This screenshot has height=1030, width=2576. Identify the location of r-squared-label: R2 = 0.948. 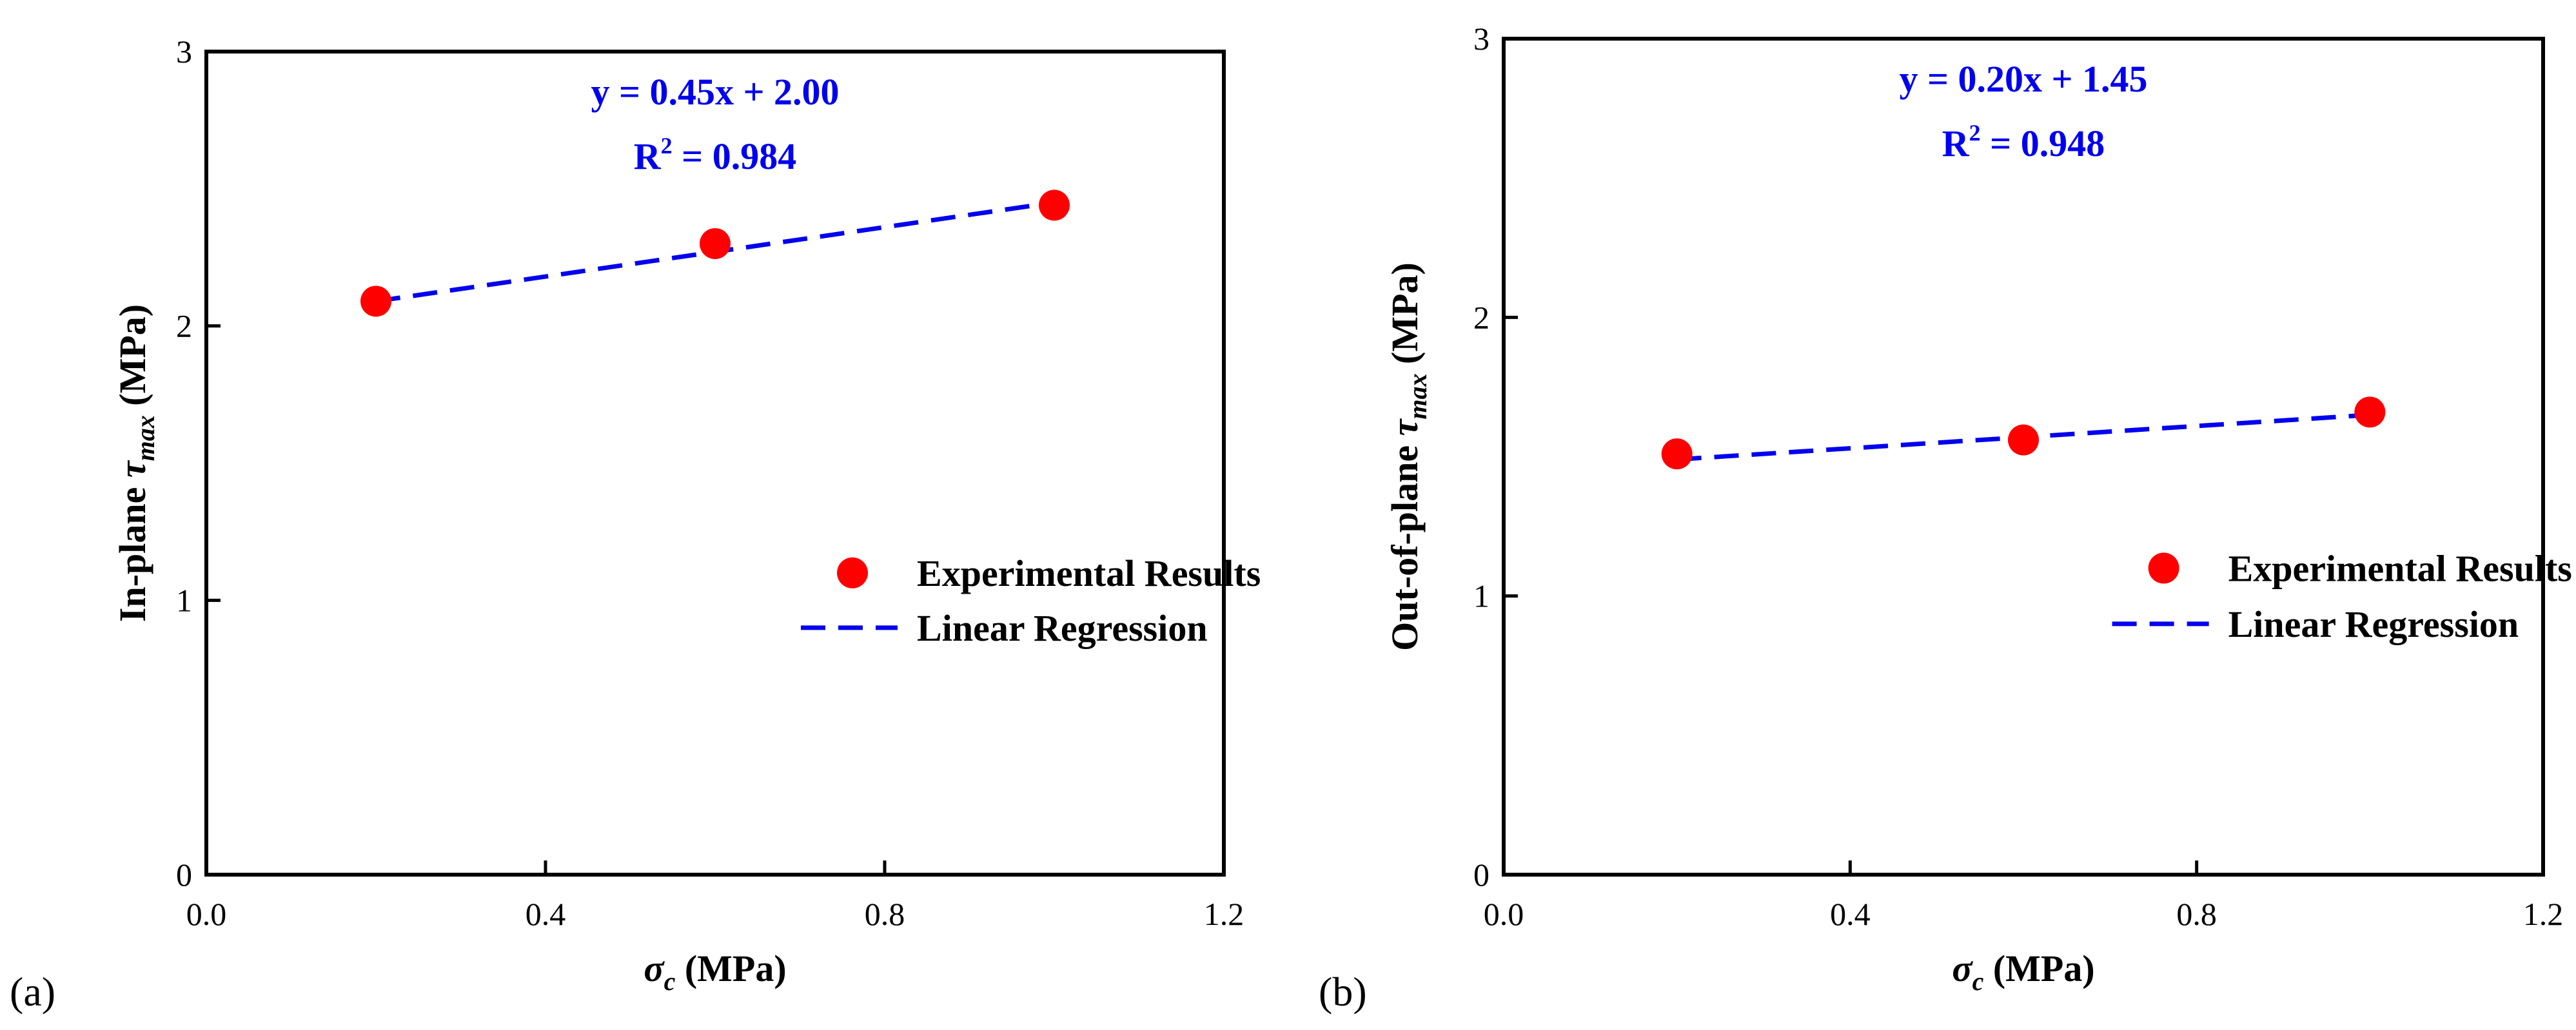
(2023, 142).